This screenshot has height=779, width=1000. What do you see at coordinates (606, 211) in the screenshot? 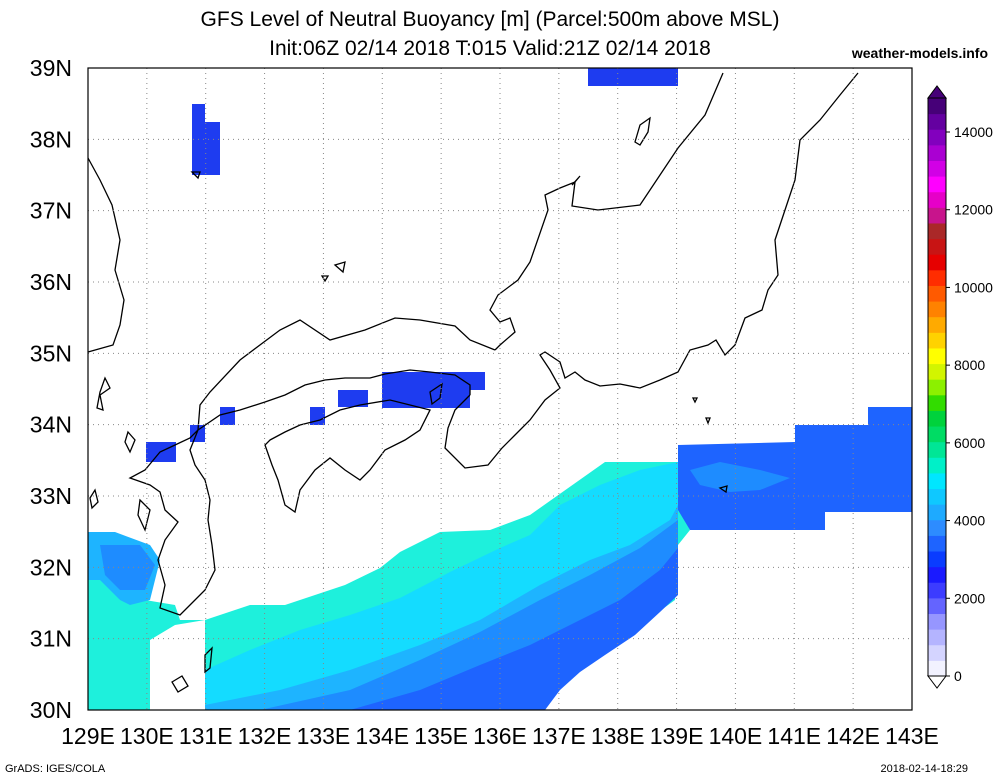
I see `honshu-north-coast` at bounding box center [606, 211].